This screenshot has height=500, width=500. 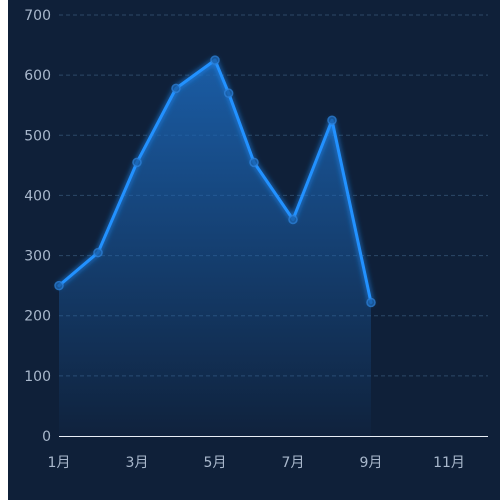 I want to click on y-tick-label: 600, so click(x=37, y=76).